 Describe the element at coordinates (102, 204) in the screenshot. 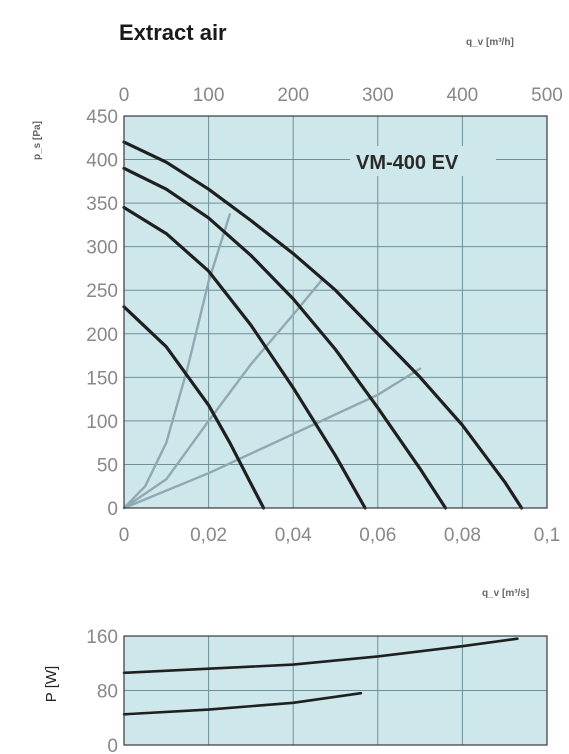

I see `y-tick-label: 350` at that location.